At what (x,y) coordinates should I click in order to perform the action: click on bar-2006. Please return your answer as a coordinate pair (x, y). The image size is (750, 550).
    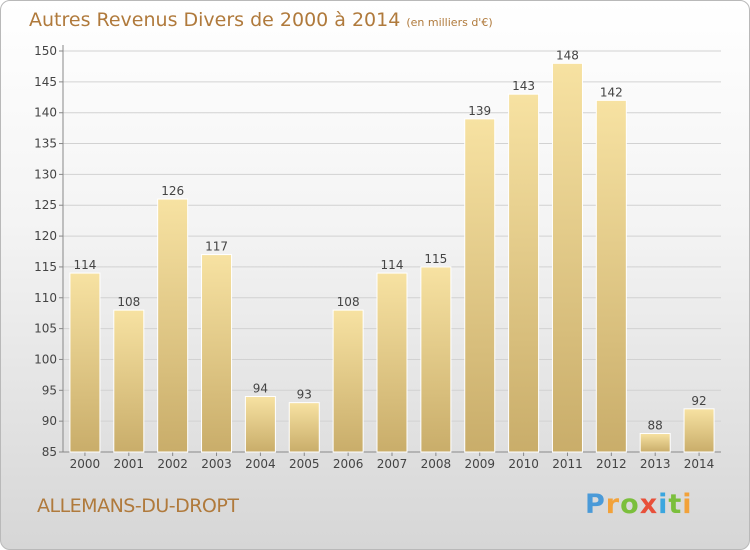
    Looking at the image, I should click on (348, 381).